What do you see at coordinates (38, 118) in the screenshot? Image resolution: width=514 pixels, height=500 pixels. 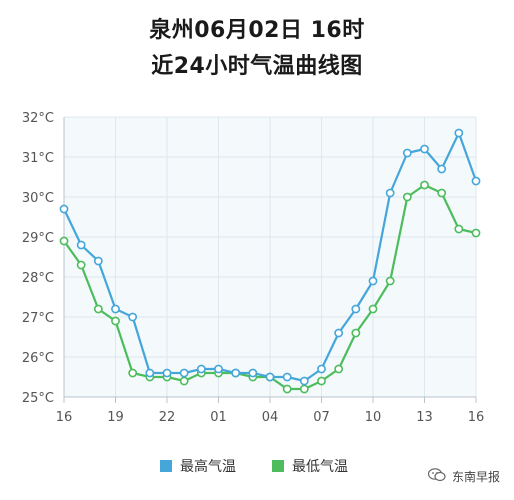 I see `y-tick-label: 32°C` at bounding box center [38, 118].